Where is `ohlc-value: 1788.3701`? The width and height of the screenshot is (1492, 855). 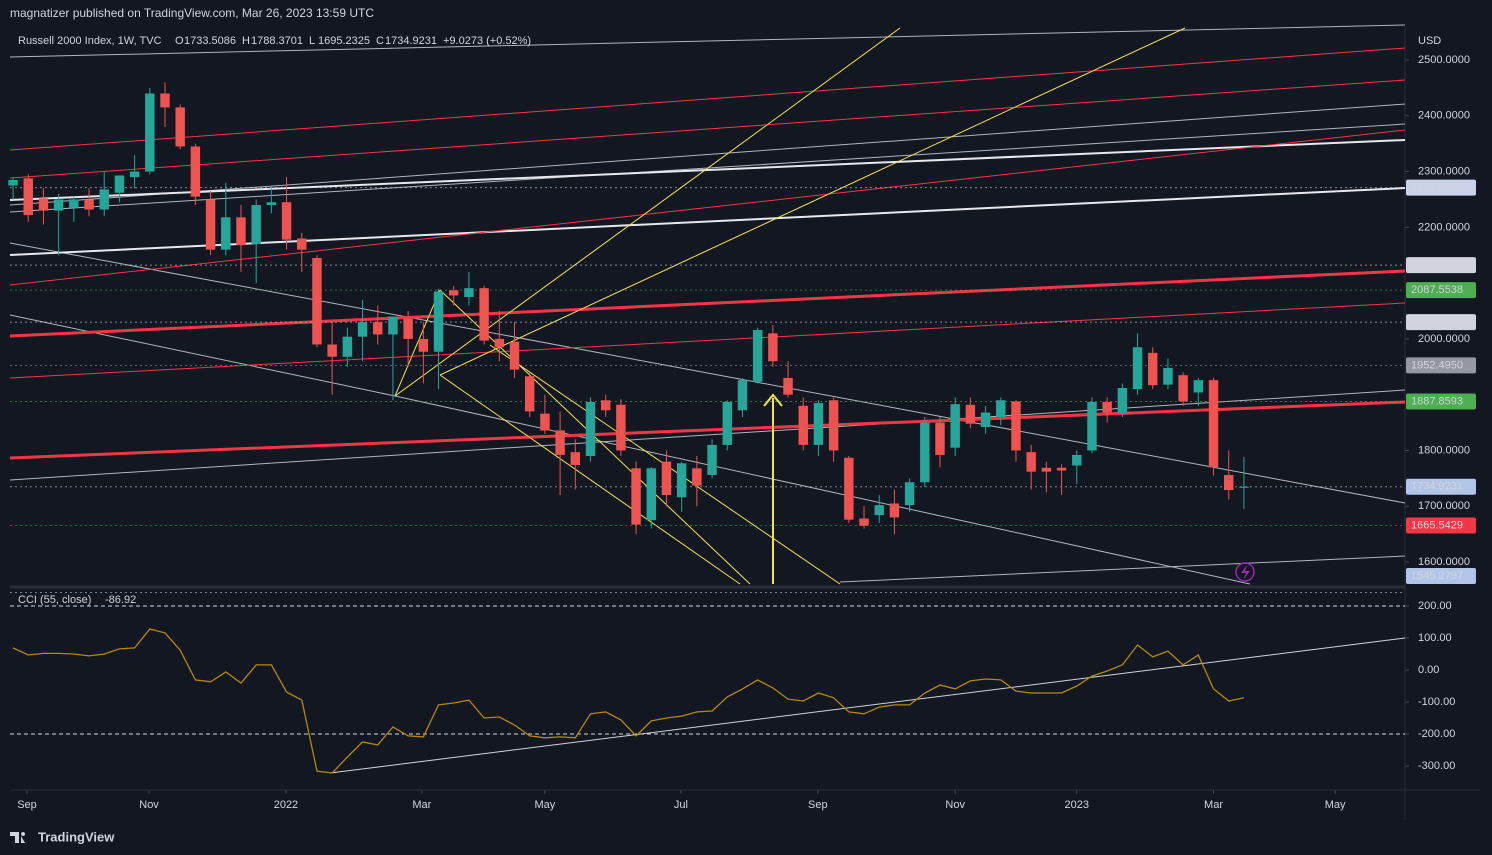 ohlc-value: 1788.3701 is located at coordinates (277, 41).